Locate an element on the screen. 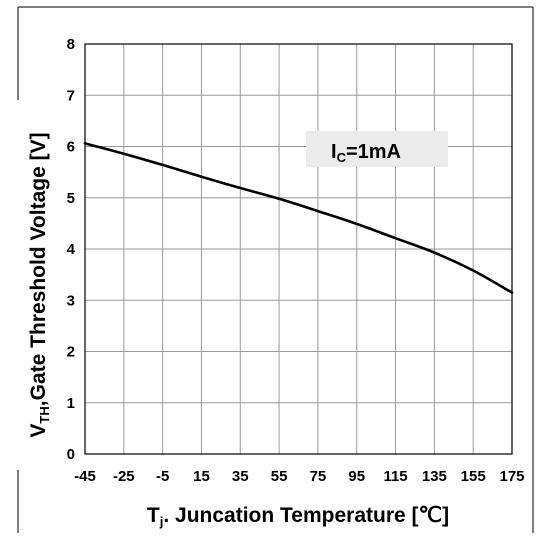  y-tick-label: 6 is located at coordinates (71, 147).